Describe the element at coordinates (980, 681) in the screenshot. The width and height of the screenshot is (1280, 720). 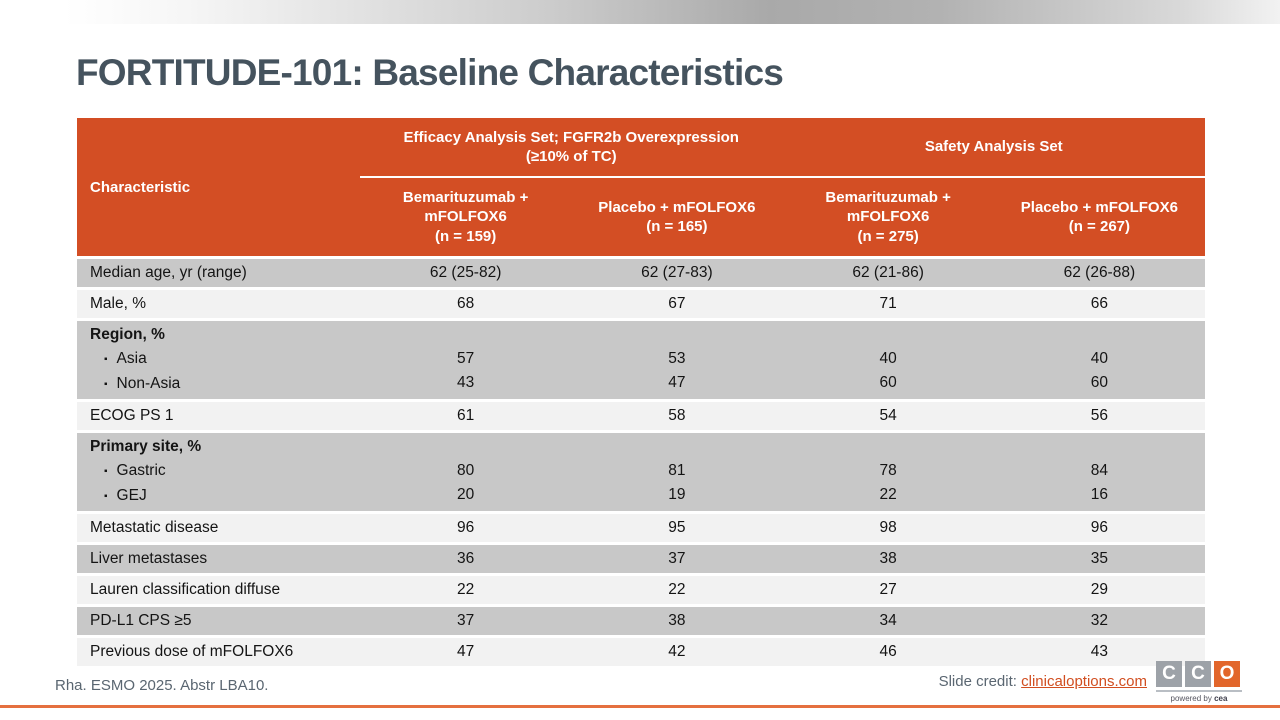
I see `slide-credit-label: Slide credit:` at that location.